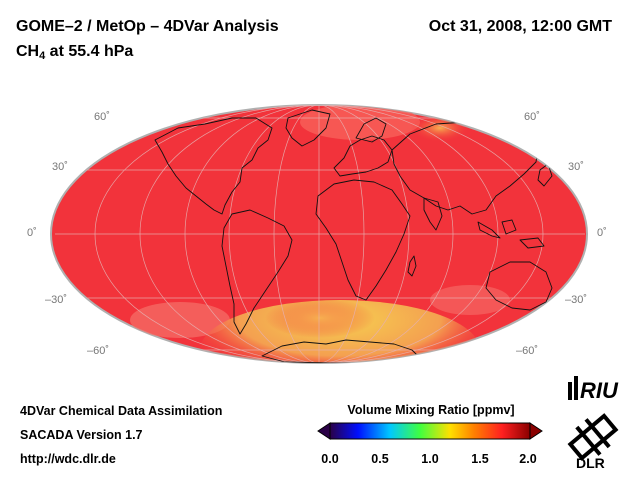  Describe the element at coordinates (509, 227) in the screenshot. I see `coast-borneo` at that location.